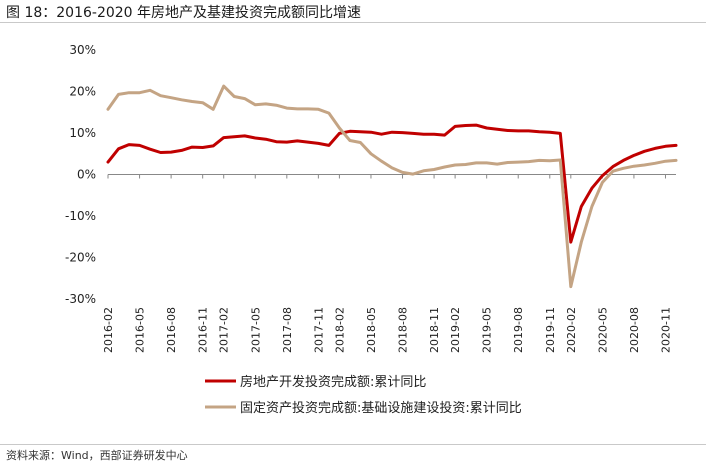  What do you see at coordinates (381, 408) in the screenshot?
I see `legend-label-2: 固定资产投资完成额:基础设施建设投资:累计同比` at bounding box center [381, 408].